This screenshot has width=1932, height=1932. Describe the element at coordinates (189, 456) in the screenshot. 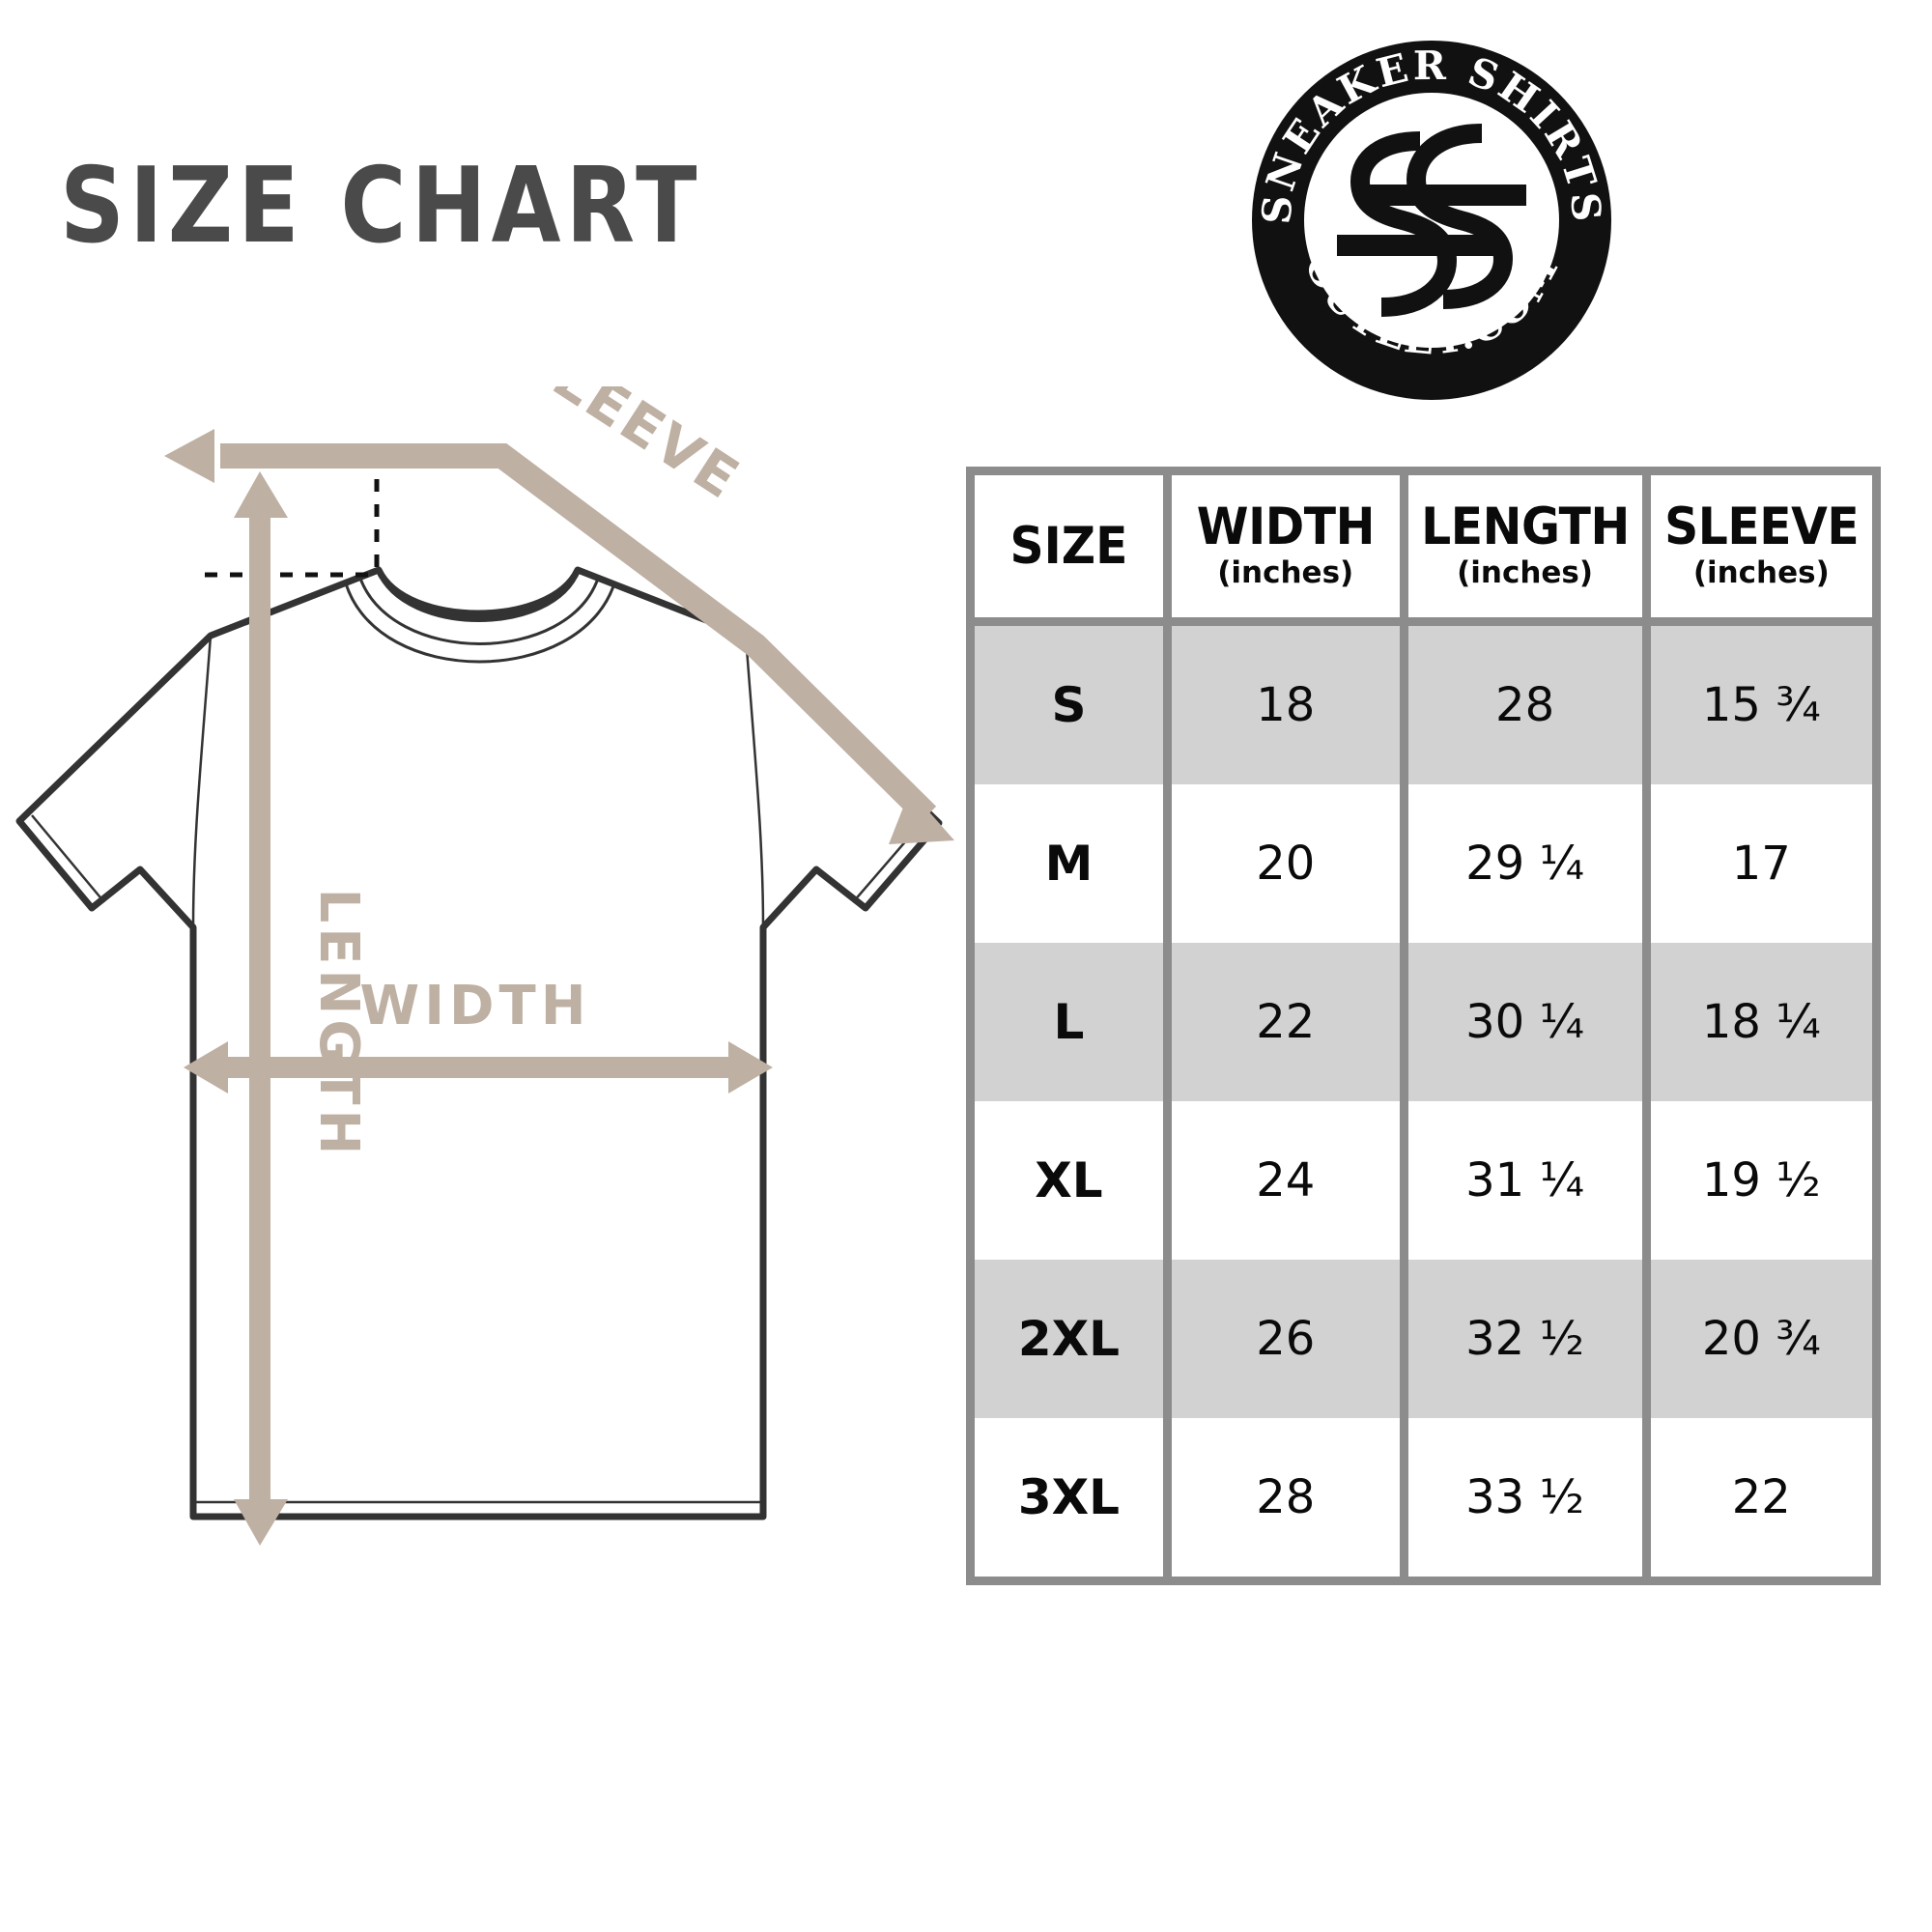

I see `sleeve-arrow-head-left` at that location.